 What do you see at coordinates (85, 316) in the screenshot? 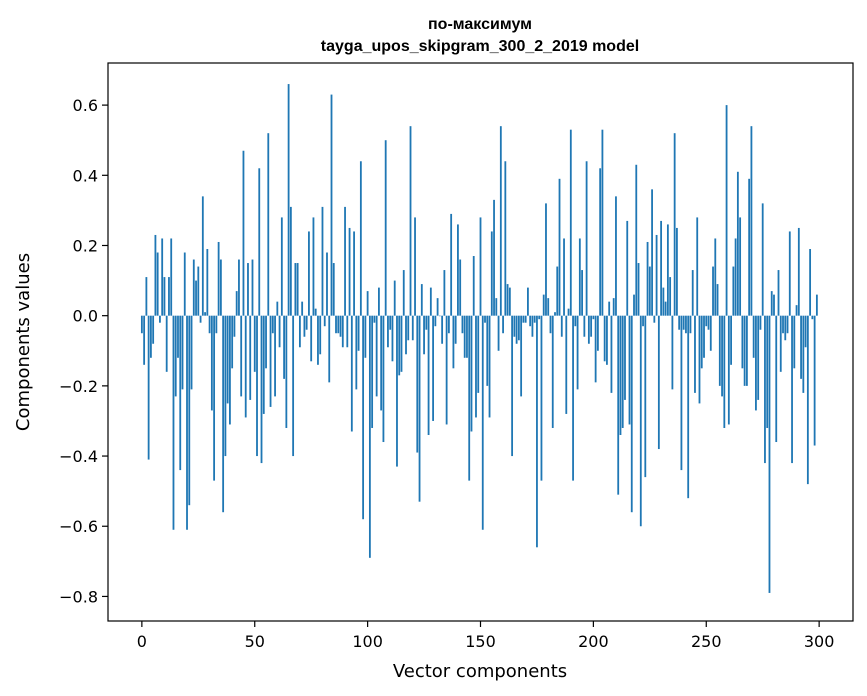
I see `y-tick-label: 0.0` at bounding box center [85, 316].